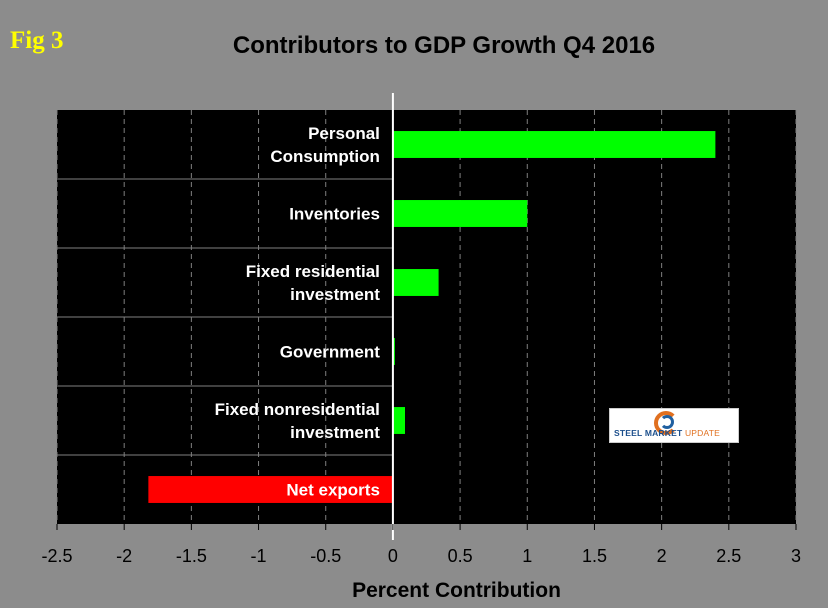 The image size is (828, 608). Describe the element at coordinates (663, 433) in the screenshot. I see `logo-market: MARKET` at that location.